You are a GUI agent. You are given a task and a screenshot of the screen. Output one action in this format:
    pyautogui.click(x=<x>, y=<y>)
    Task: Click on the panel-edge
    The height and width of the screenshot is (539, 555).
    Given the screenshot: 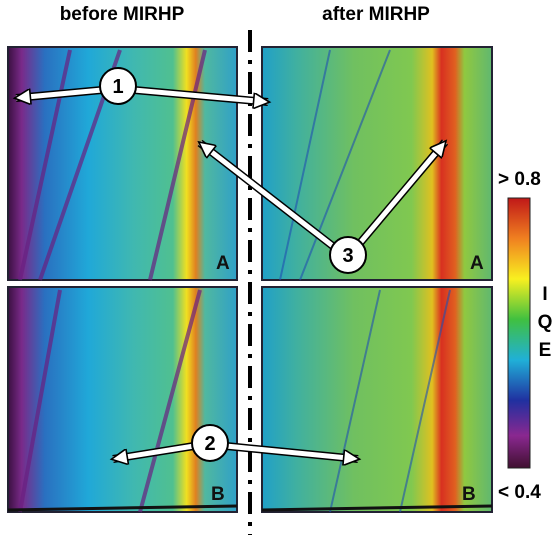 What is the action you would take?
    pyautogui.click(x=250, y=508)
    